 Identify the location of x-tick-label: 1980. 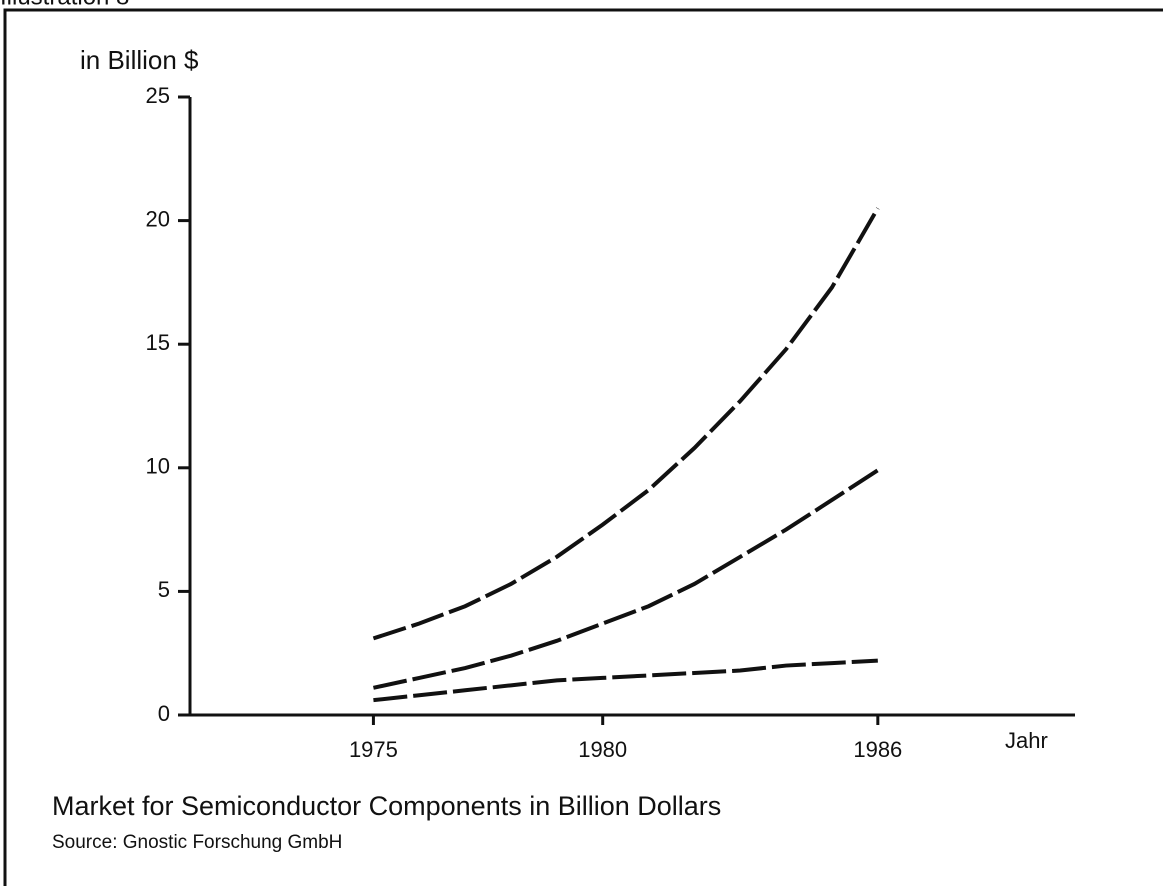
(602, 749).